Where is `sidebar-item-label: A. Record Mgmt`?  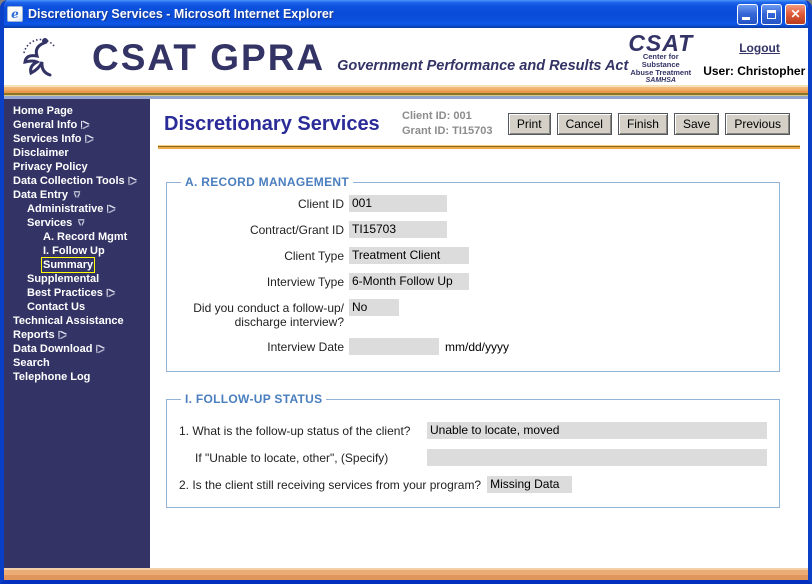
sidebar-item-label: A. Record Mgmt is located at coordinates (85, 237).